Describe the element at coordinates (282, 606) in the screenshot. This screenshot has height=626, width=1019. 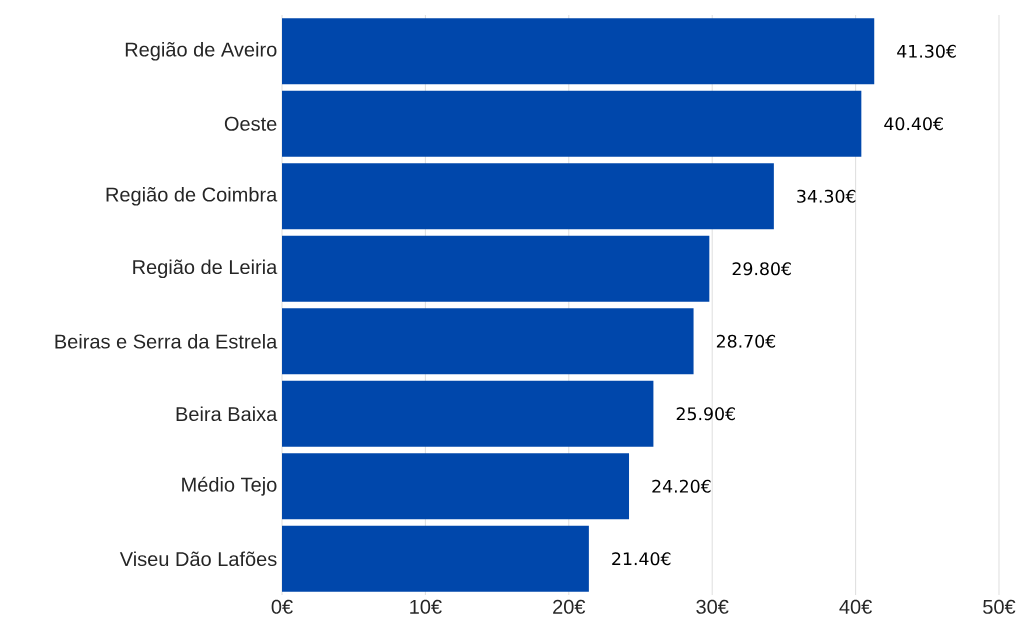
I see `x-tick-label: 0€` at that location.